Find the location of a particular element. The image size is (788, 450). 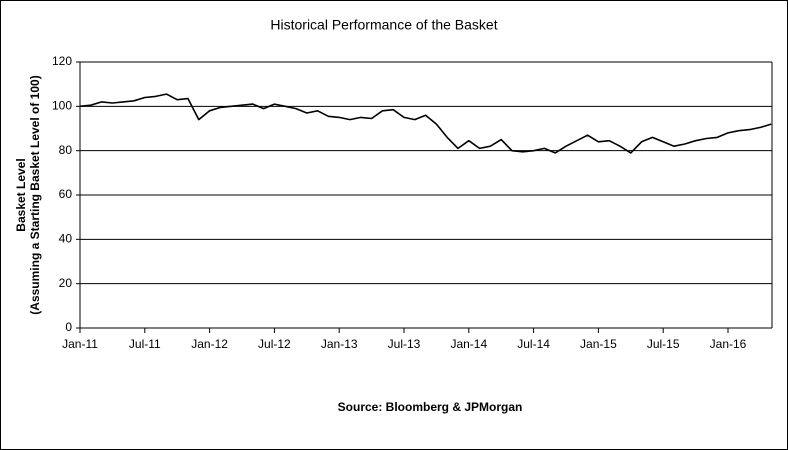

y-tick-label: 100 is located at coordinates (62, 106).